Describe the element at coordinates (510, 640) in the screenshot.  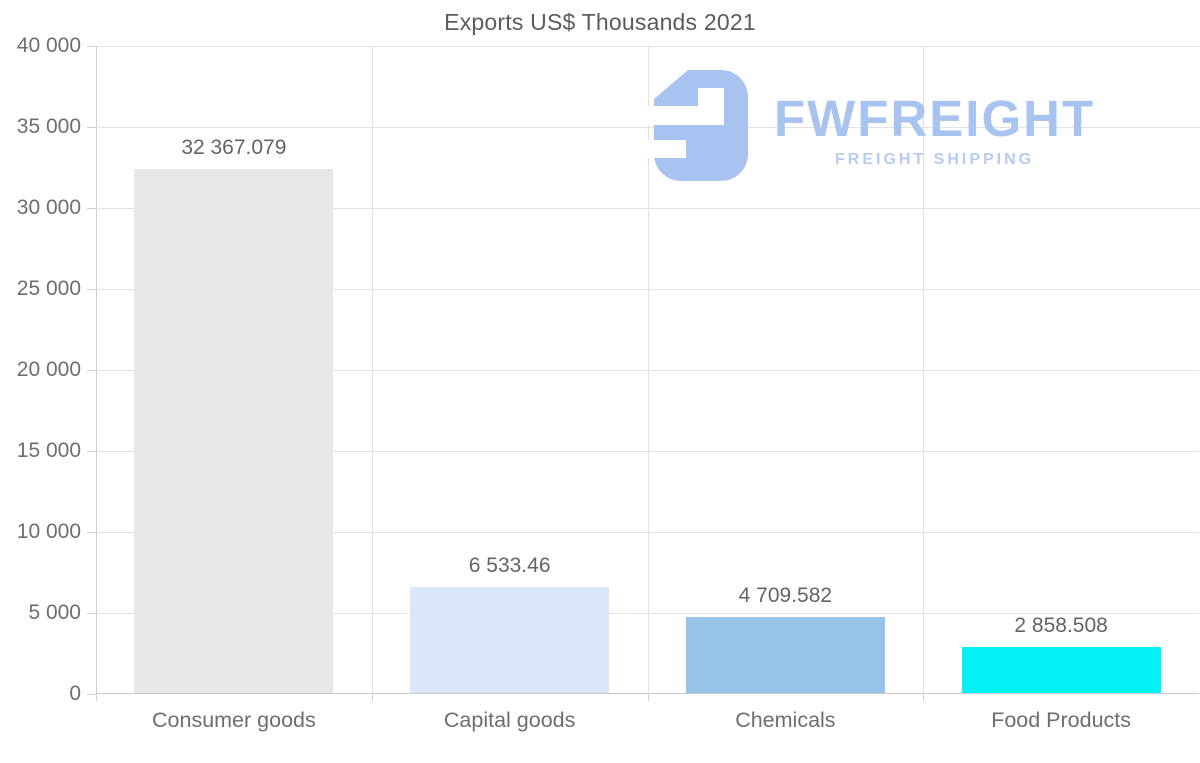
I see `bar-capital-goods` at that location.